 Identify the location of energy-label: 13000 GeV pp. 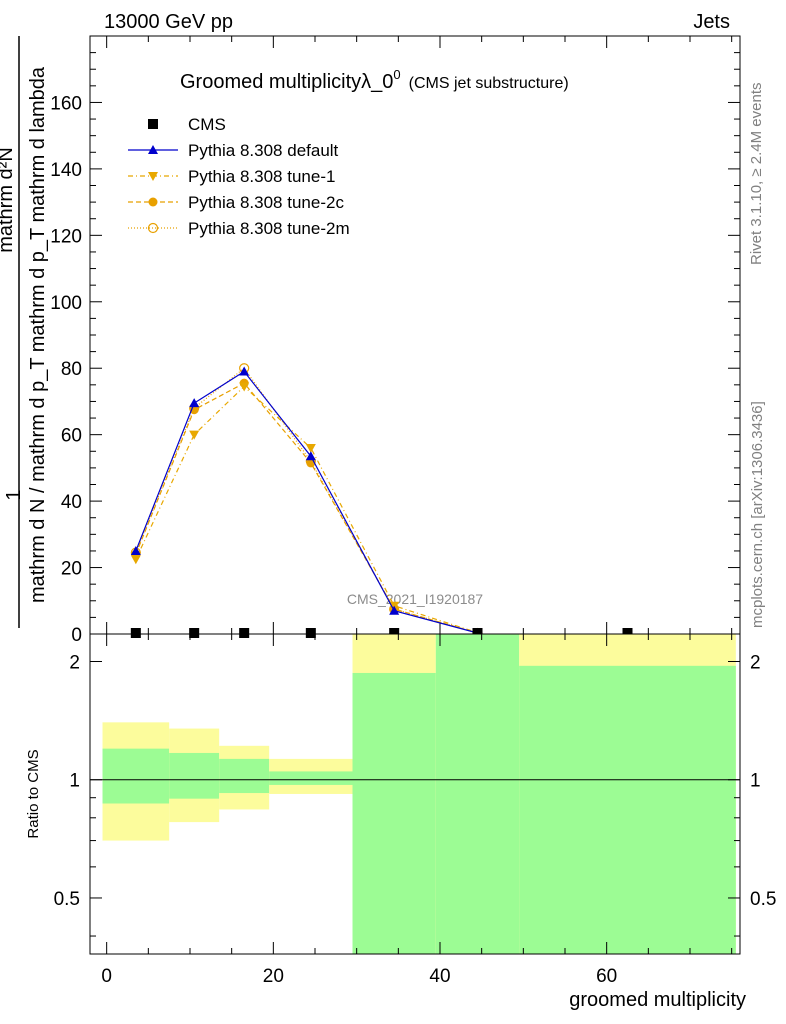
(168, 22).